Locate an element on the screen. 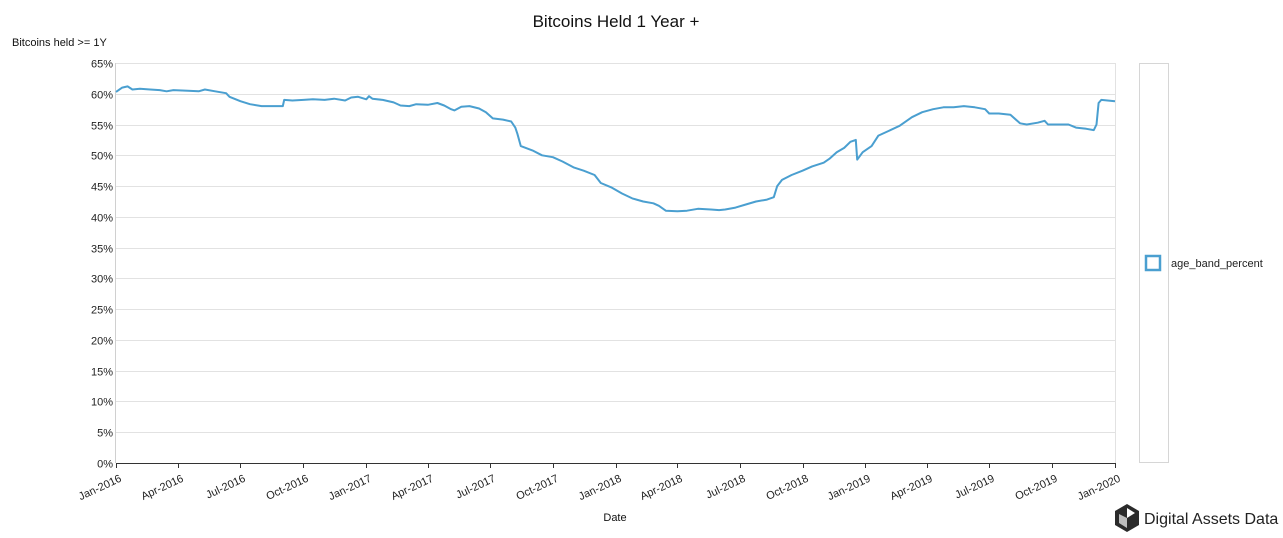 Image resolution: width=1283 pixels, height=538 pixels. y-tick-label: 30% is located at coordinates (102, 280).